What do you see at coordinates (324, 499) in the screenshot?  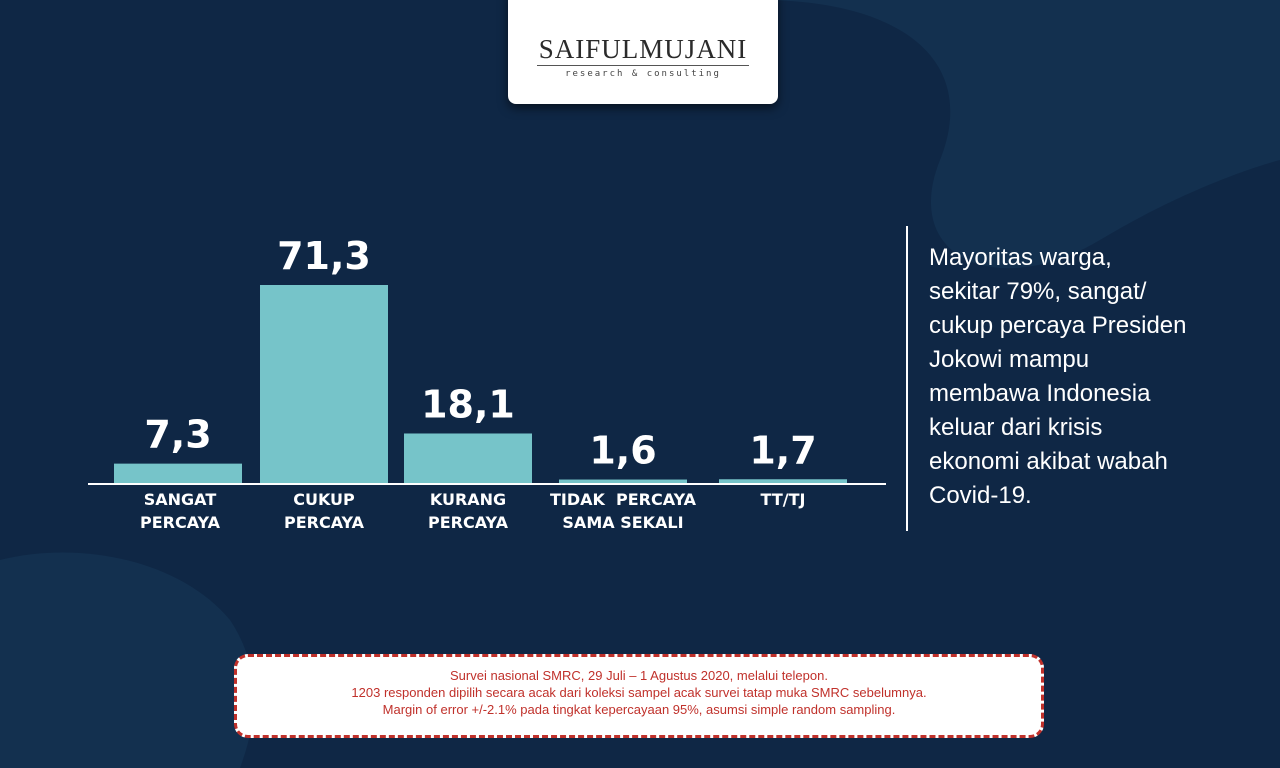 I see `category-label: CUKUP` at bounding box center [324, 499].